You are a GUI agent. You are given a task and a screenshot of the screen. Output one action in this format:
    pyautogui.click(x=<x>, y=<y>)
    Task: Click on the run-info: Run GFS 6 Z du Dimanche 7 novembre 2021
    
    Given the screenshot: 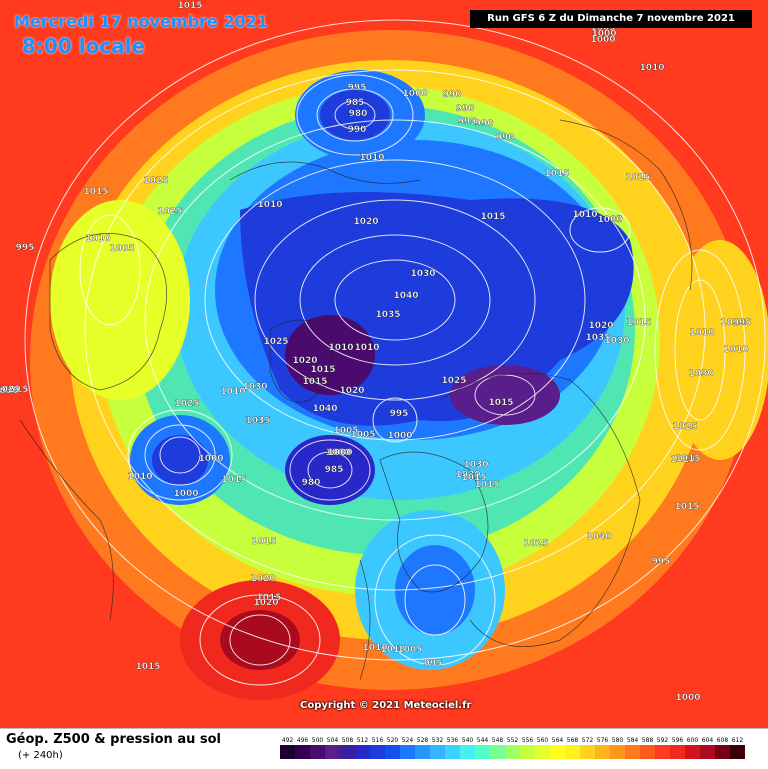 What is the action you would take?
    pyautogui.click(x=611, y=19)
    